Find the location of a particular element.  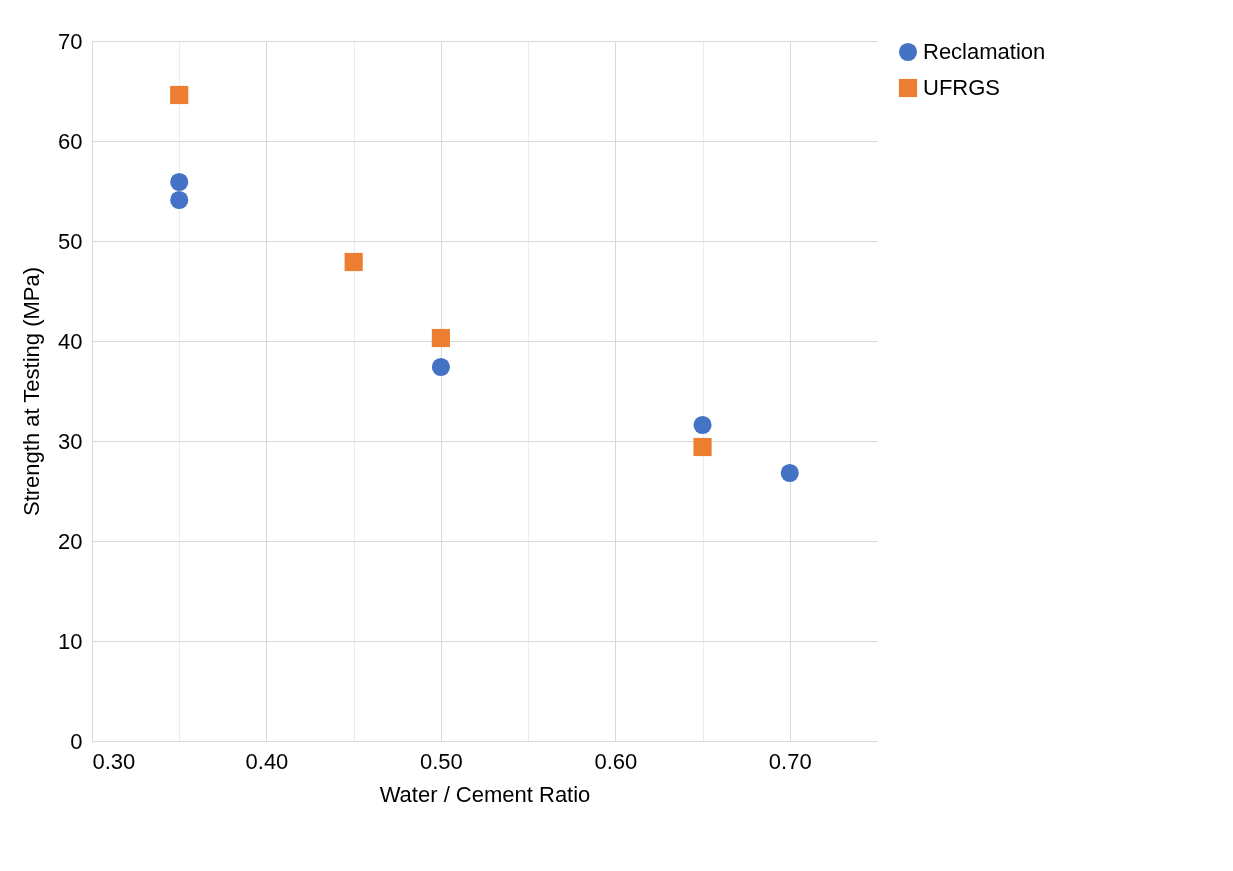

x-tick-label: 0.70 is located at coordinates (790, 761).